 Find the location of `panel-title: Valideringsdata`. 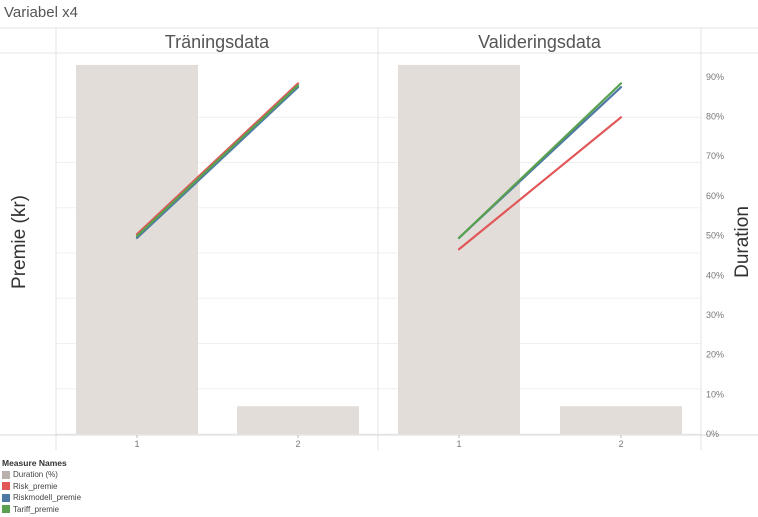

panel-title: Valideringsdata is located at coordinates (540, 42).